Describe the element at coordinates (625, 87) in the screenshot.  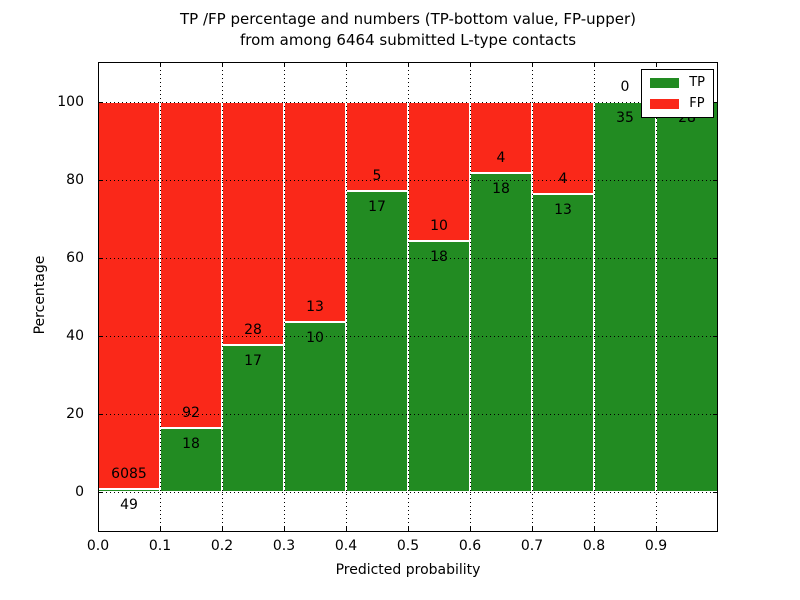
I see `bar-count-label-fp: 0` at that location.